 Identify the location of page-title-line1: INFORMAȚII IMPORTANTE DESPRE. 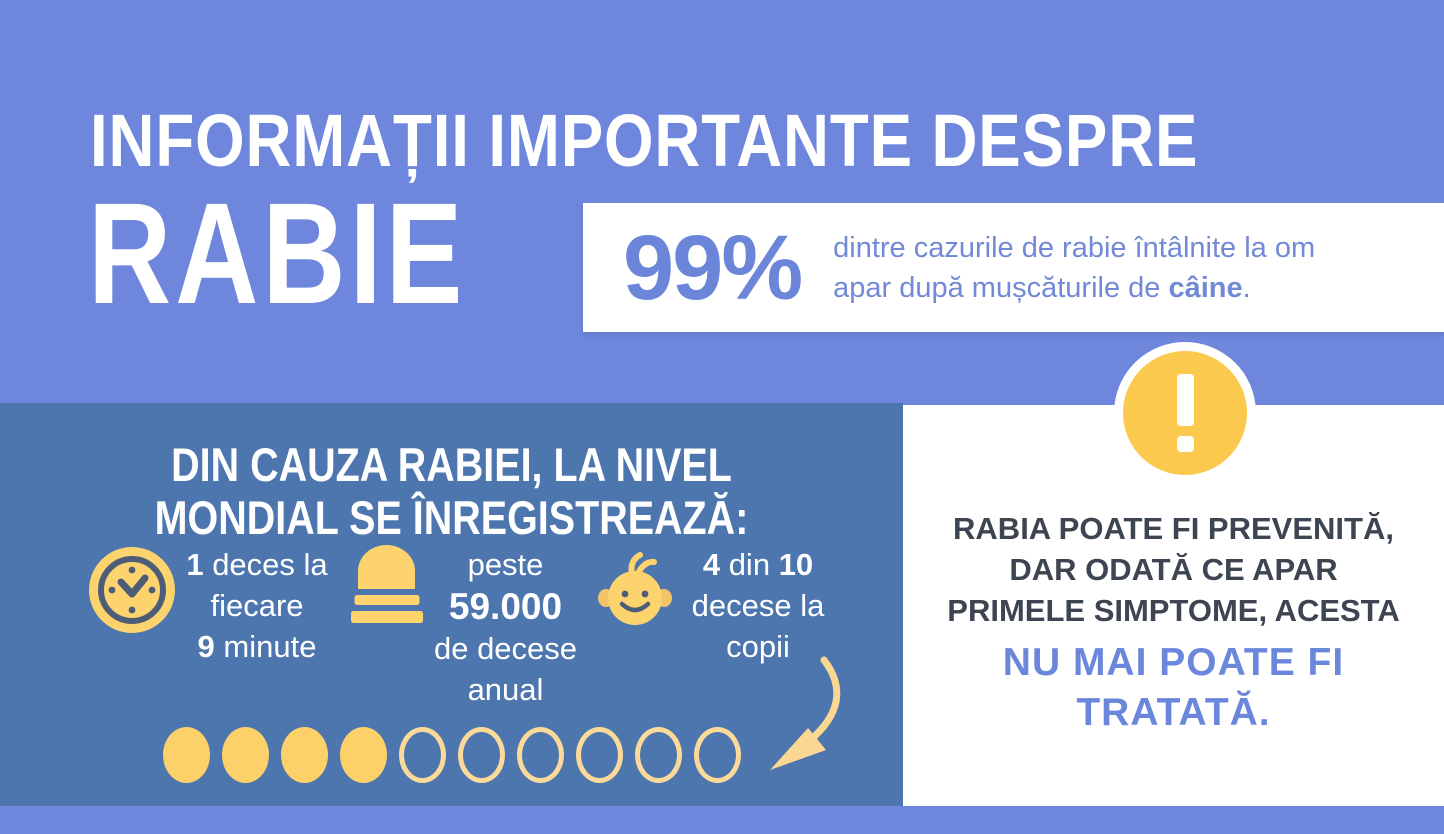
(644, 140).